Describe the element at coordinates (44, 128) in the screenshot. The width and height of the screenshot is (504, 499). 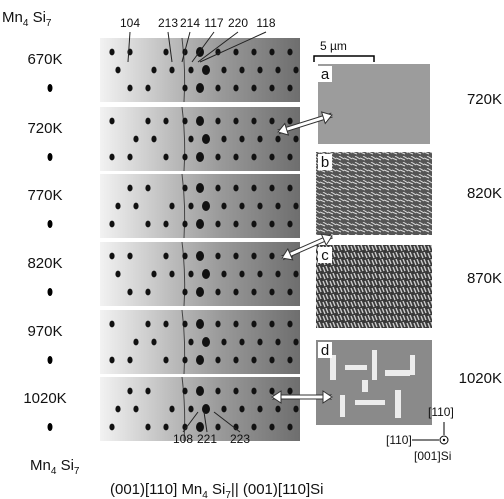
I see `temperature-label: 720K` at that location.